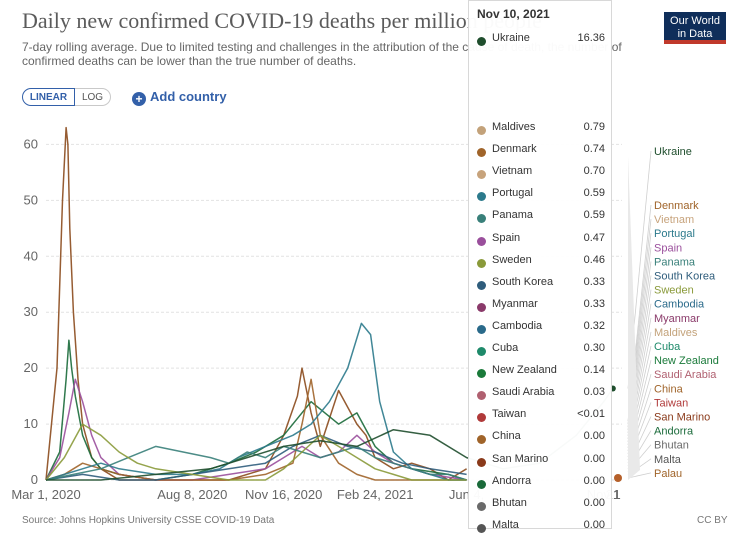 The image size is (745, 536). I want to click on tooltip-value: 0.47, so click(594, 237).